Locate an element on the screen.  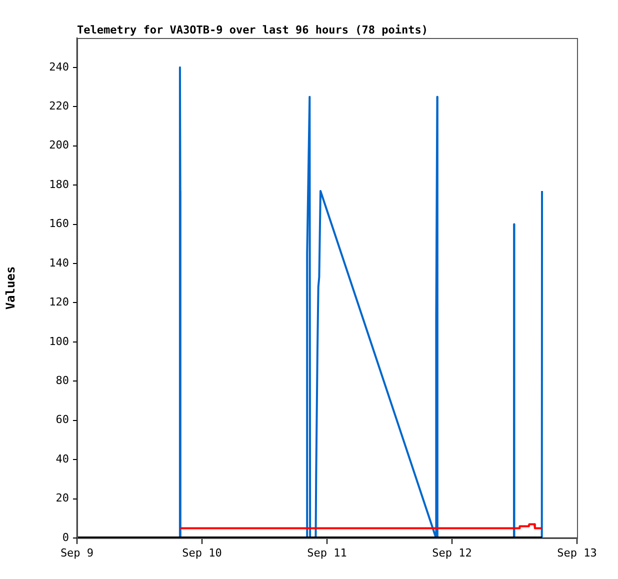
x-tick-label: Sep 13 is located at coordinates (577, 553).